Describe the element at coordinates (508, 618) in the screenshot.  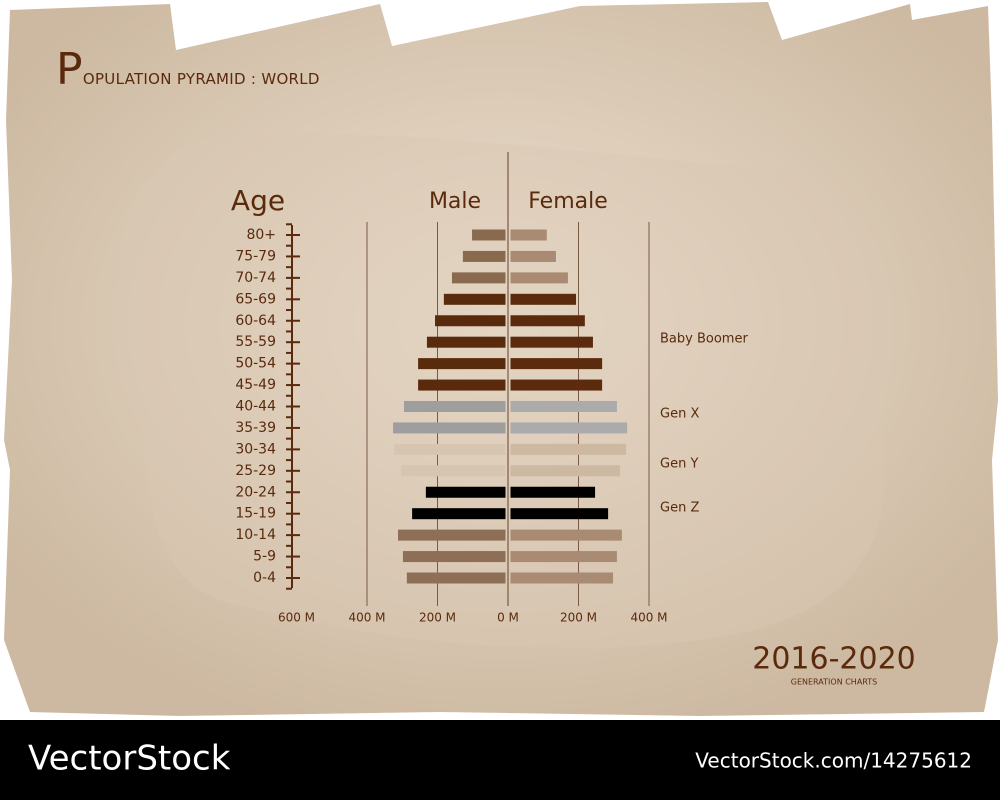
I see `x-tick-label: 0 M` at that location.